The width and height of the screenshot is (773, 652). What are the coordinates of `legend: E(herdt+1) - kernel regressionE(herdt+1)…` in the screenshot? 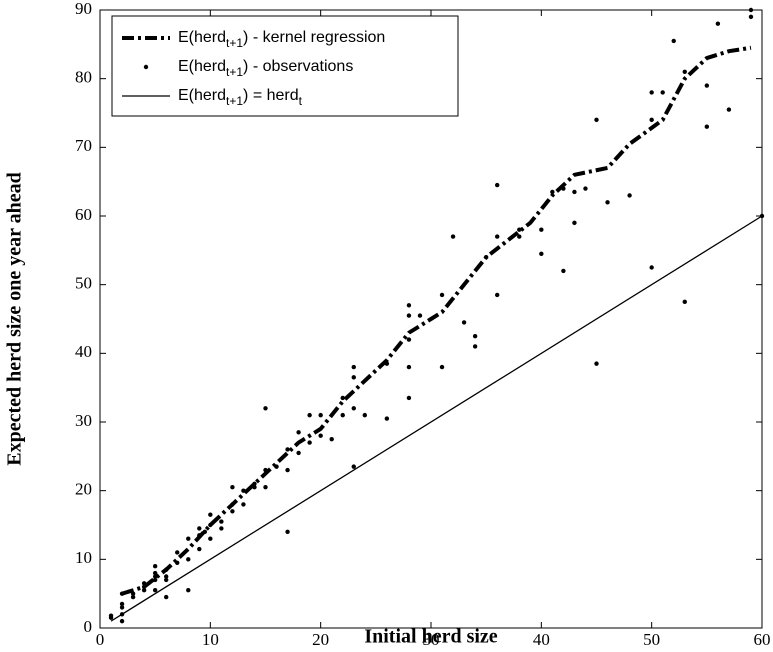 It's located at (285, 66).